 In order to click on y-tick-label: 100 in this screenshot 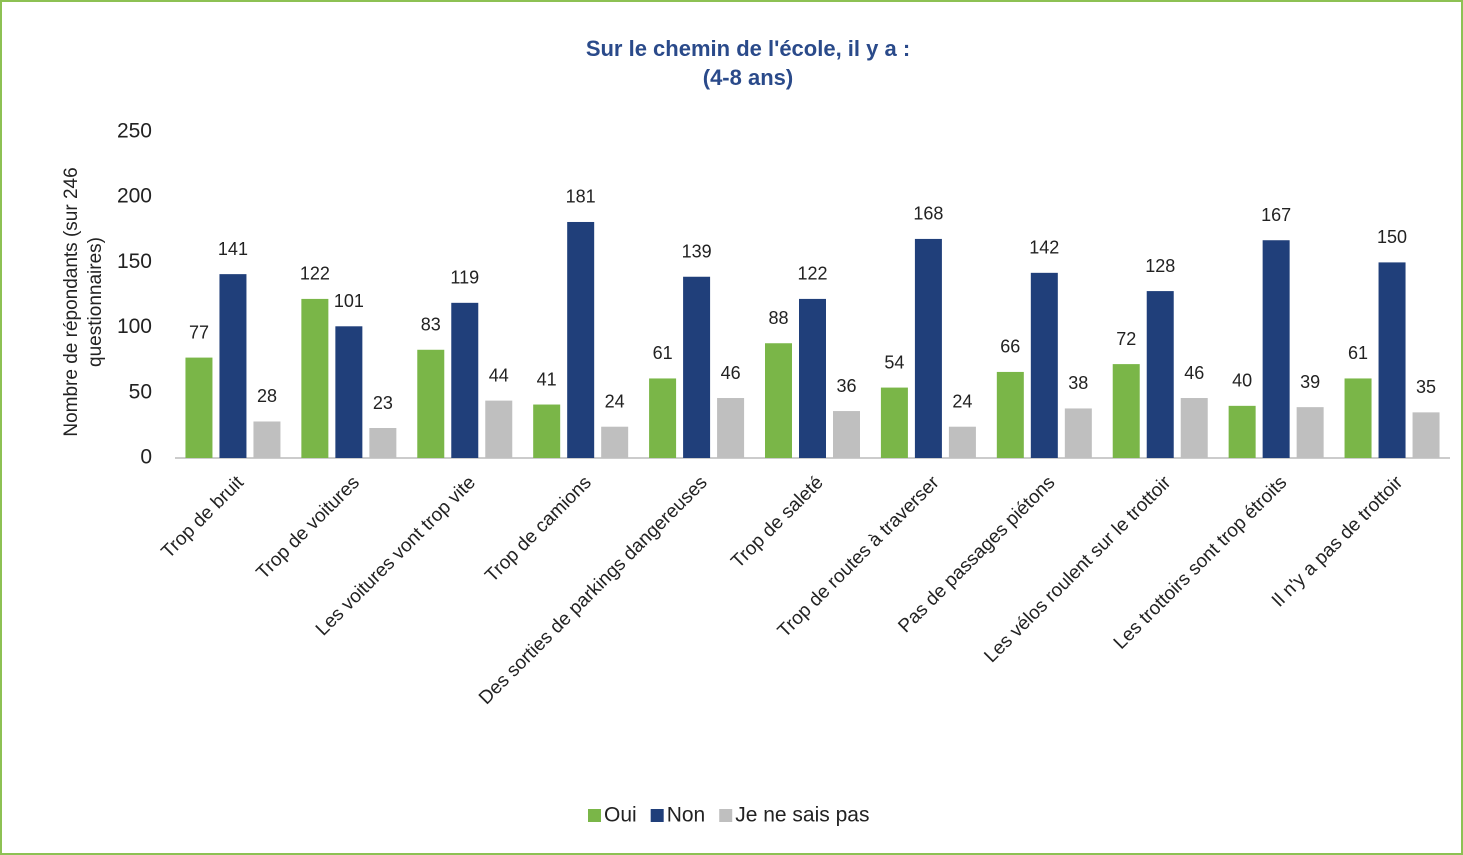, I will do `click(134, 326)`.